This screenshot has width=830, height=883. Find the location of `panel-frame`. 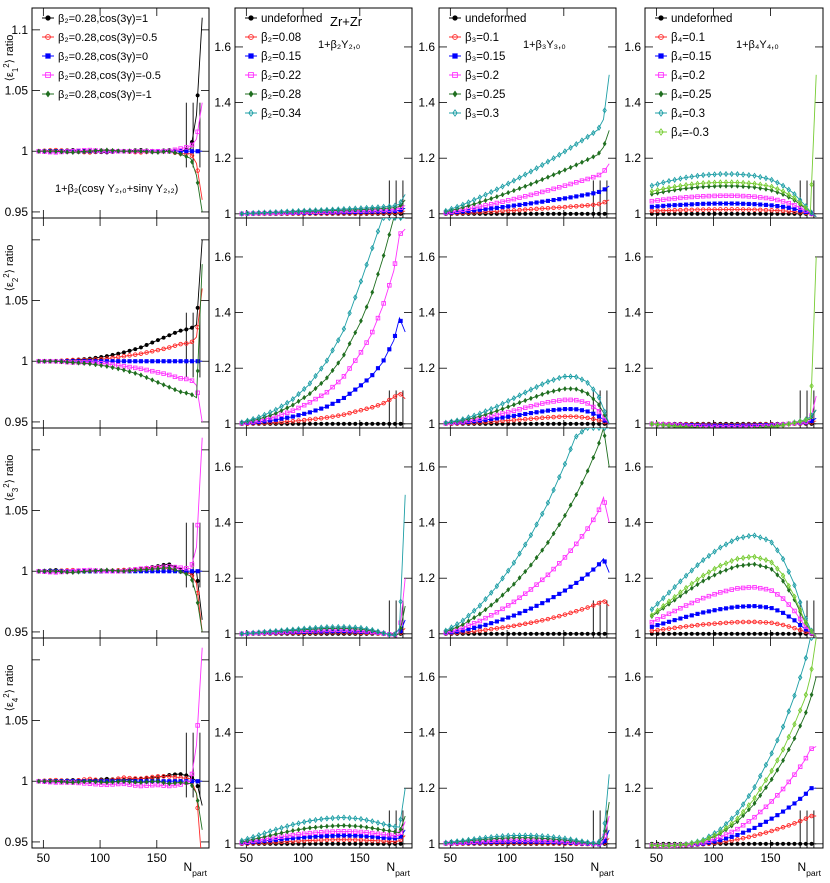

panel-frame is located at coordinates (734, 533).